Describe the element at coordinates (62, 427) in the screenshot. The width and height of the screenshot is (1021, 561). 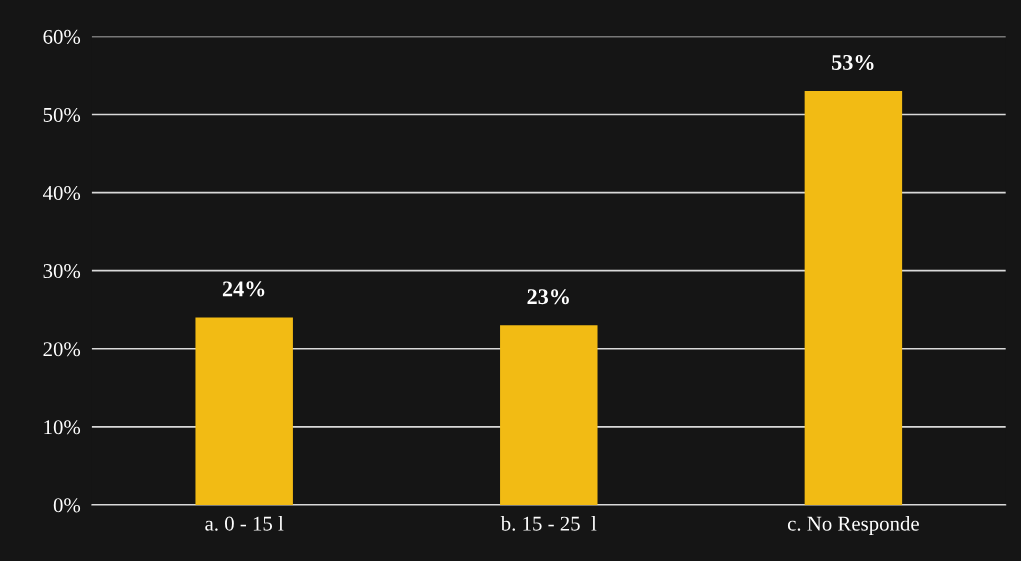
I see `y-tick-label: 10%` at that location.